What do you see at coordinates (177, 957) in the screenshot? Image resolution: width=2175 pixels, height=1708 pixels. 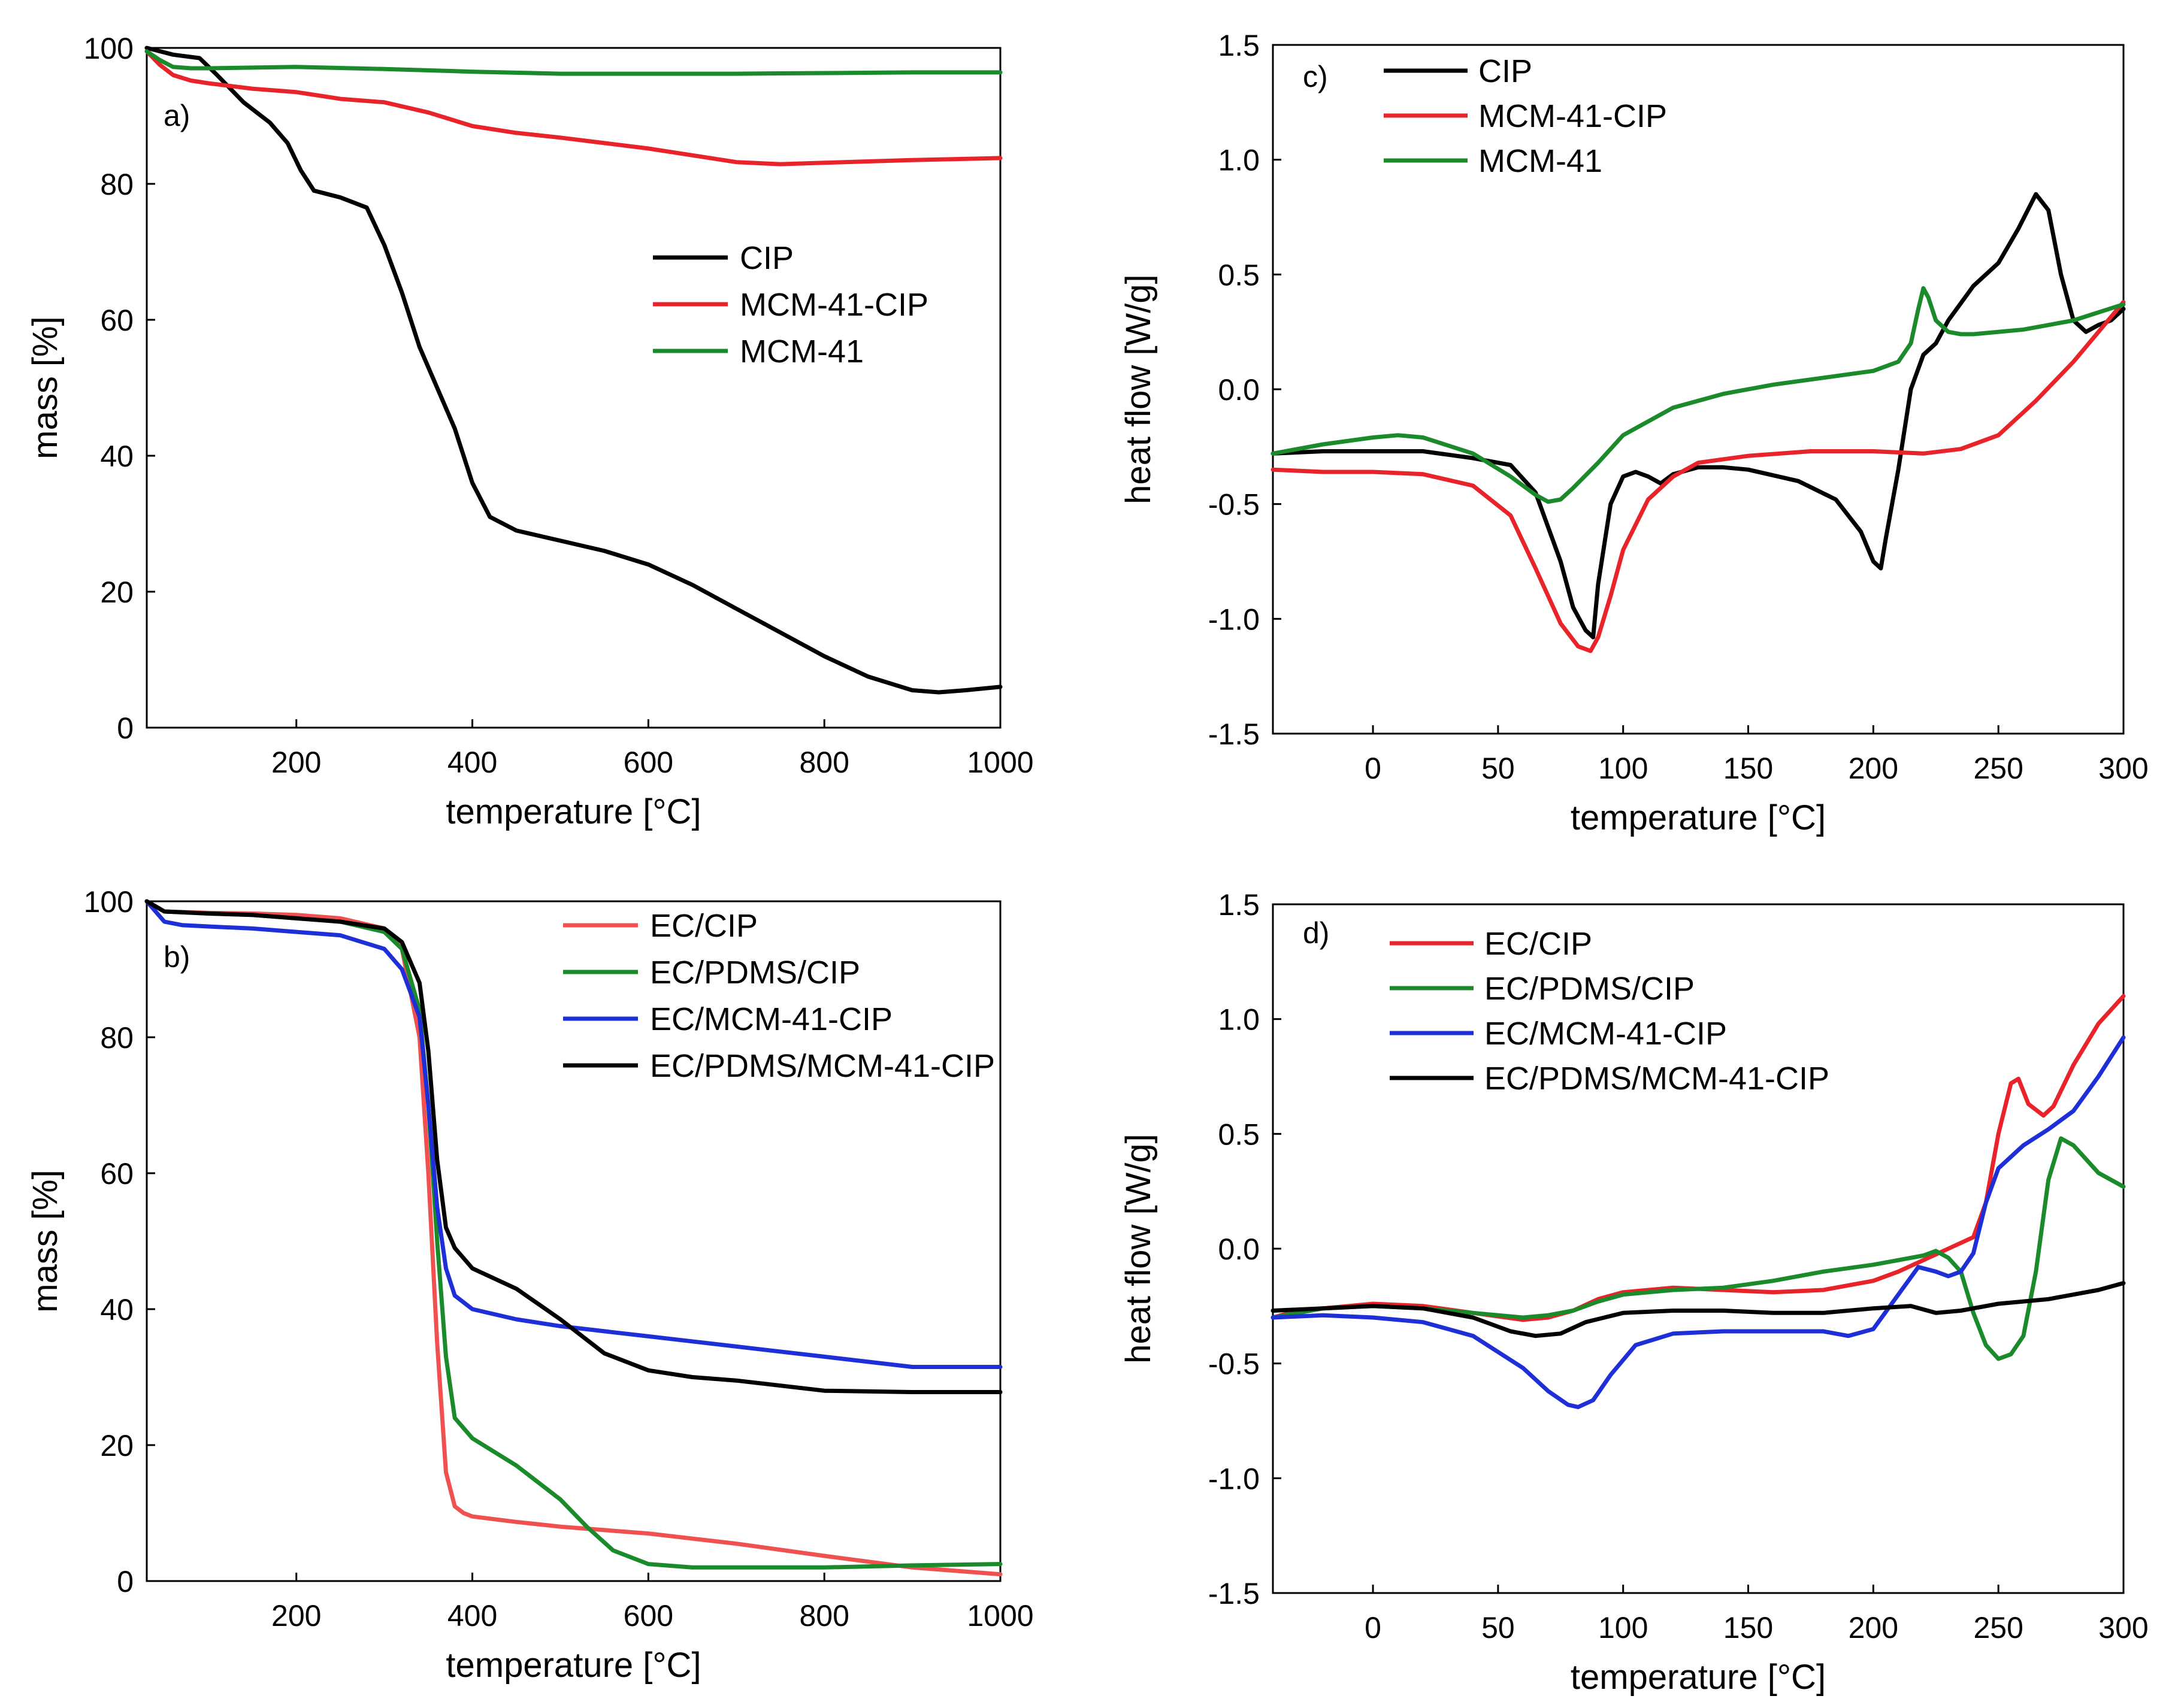 I see `panel-label: b)` at bounding box center [177, 957].